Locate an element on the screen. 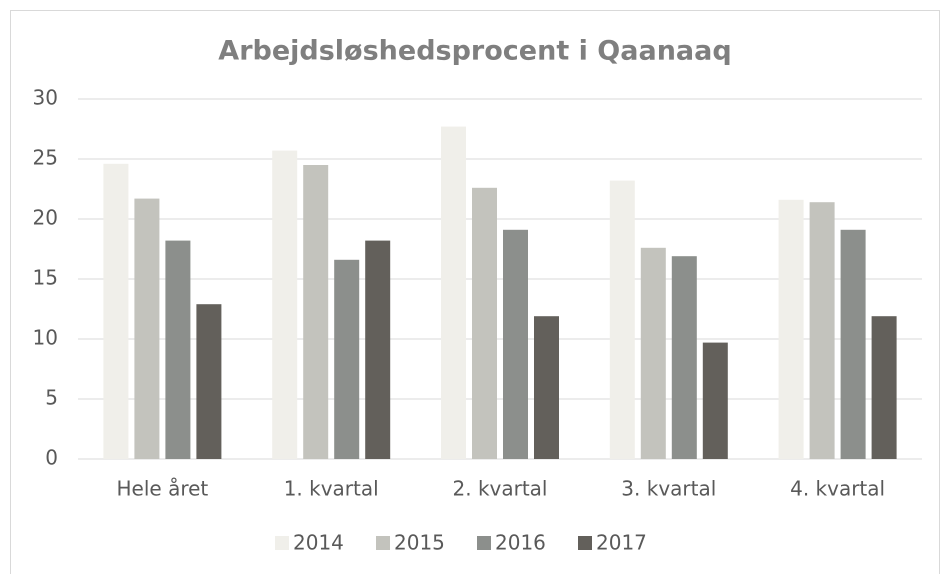  legend-label: 2015 is located at coordinates (419, 543).